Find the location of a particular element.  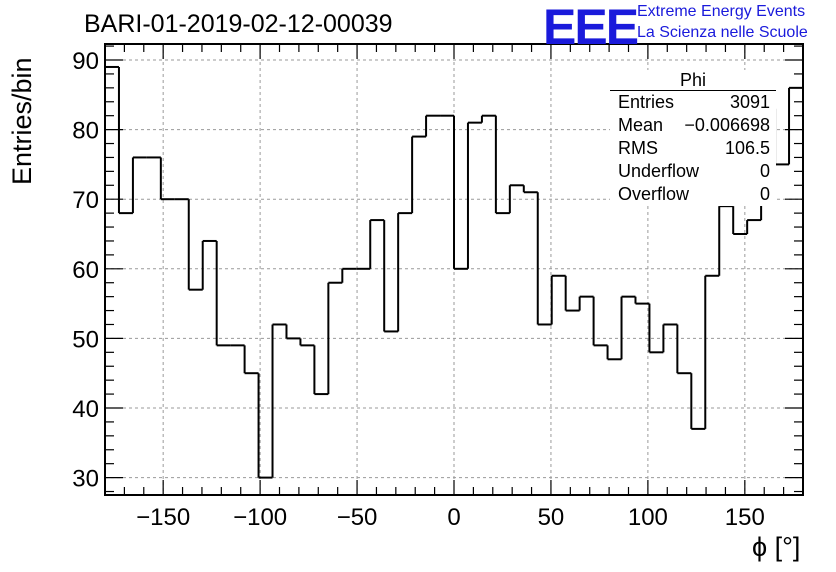

stats-key: Mean is located at coordinates (641, 125).